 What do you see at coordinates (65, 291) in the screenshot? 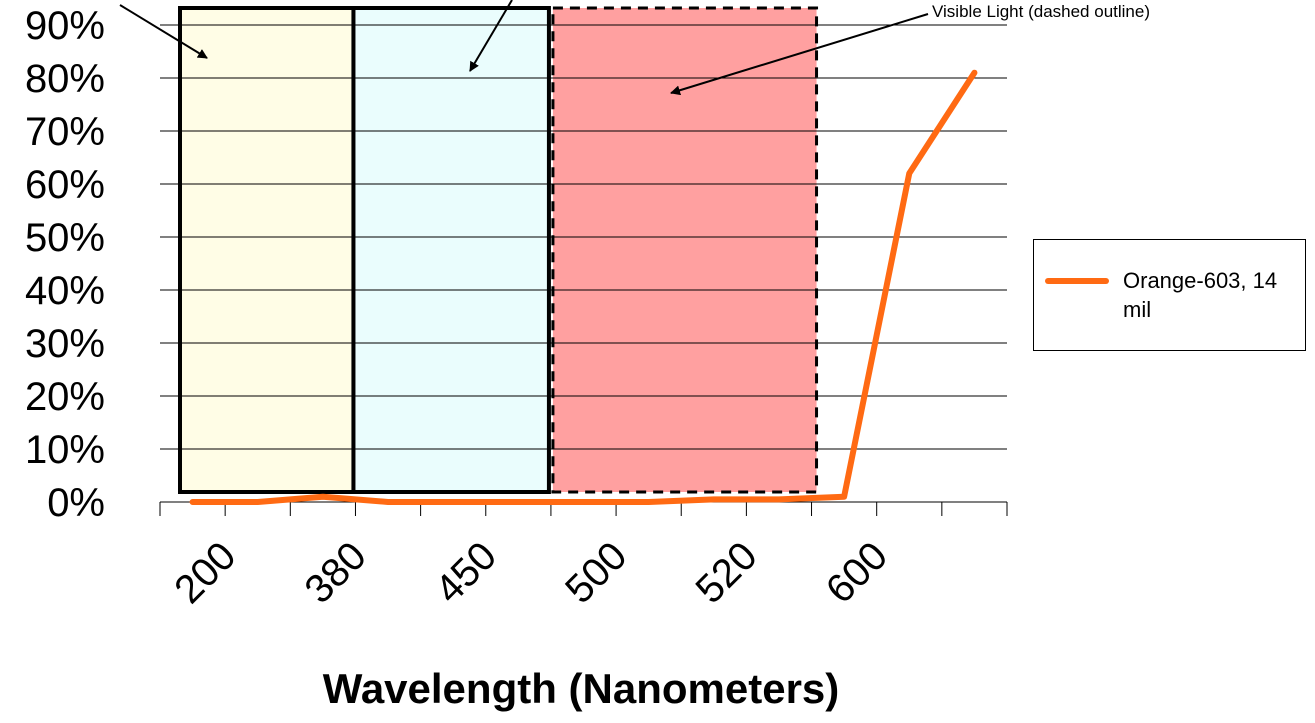
I see `y-tick-label: 40%` at bounding box center [65, 291].